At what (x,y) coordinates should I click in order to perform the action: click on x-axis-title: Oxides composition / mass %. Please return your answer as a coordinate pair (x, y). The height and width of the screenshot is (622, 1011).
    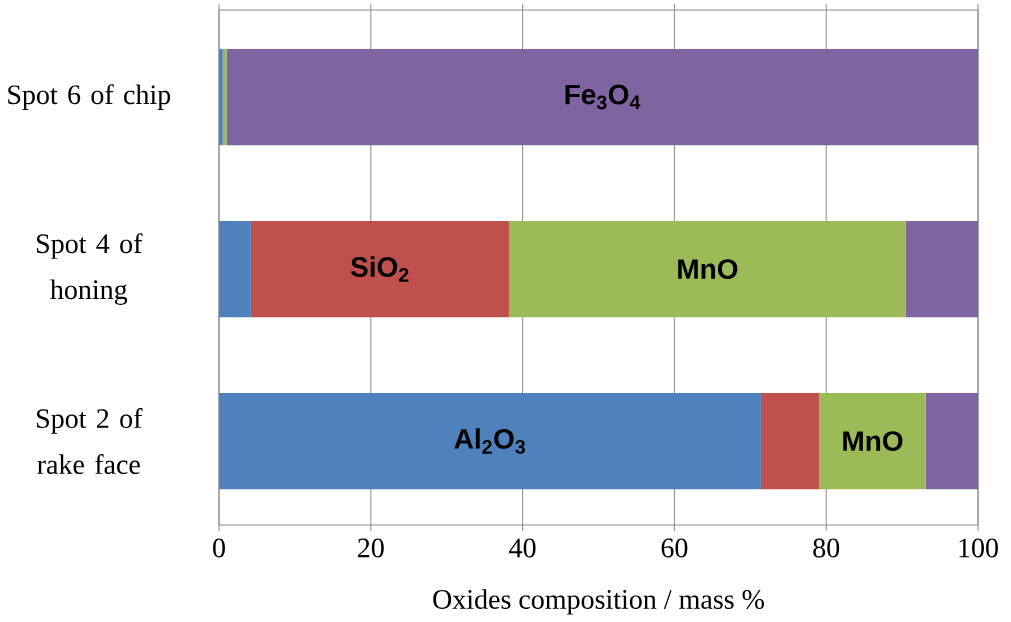
    Looking at the image, I should click on (598, 602).